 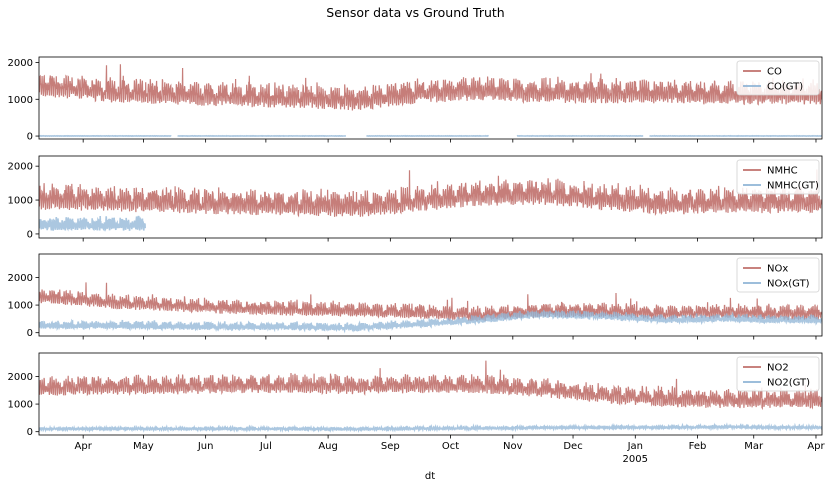 I want to click on x-tick-label: Sep, so click(x=390, y=446).